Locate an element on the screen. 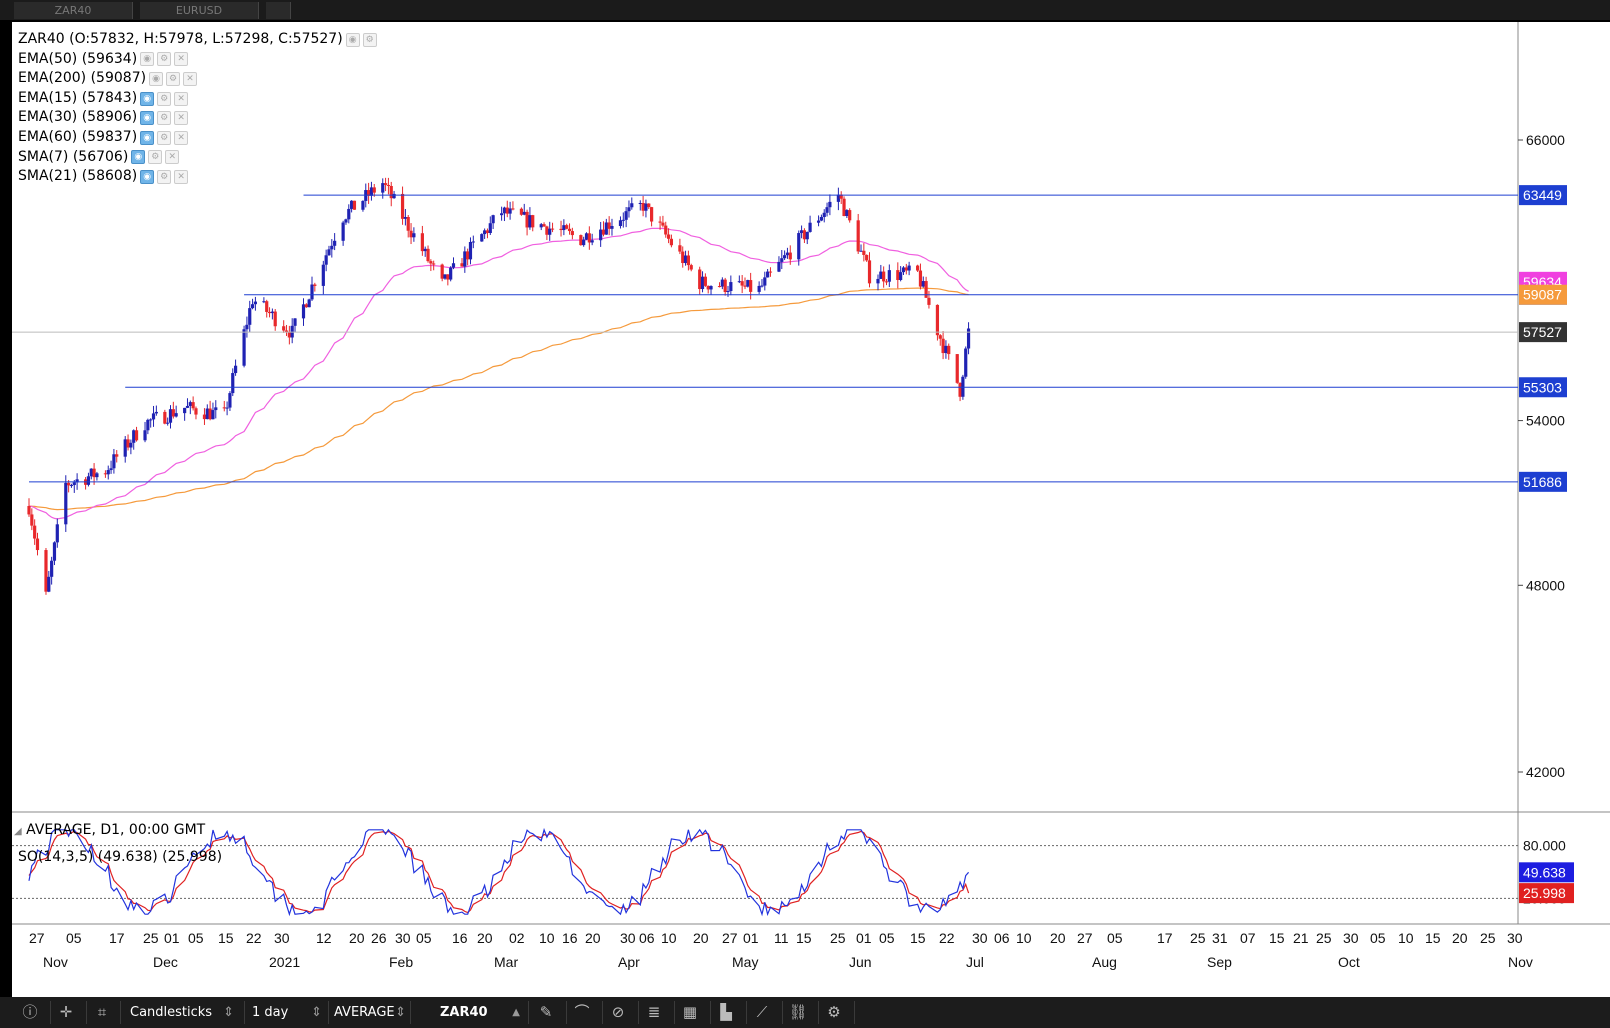  level-price-badge is located at coordinates (1543, 481).